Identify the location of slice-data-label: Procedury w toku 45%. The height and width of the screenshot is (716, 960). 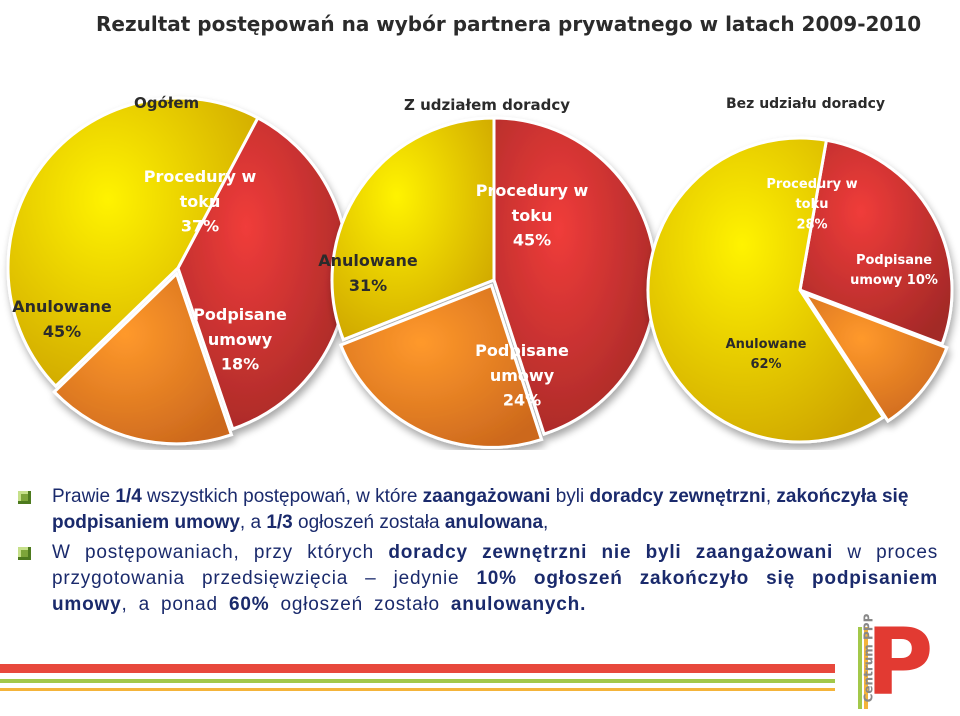
(532, 215).